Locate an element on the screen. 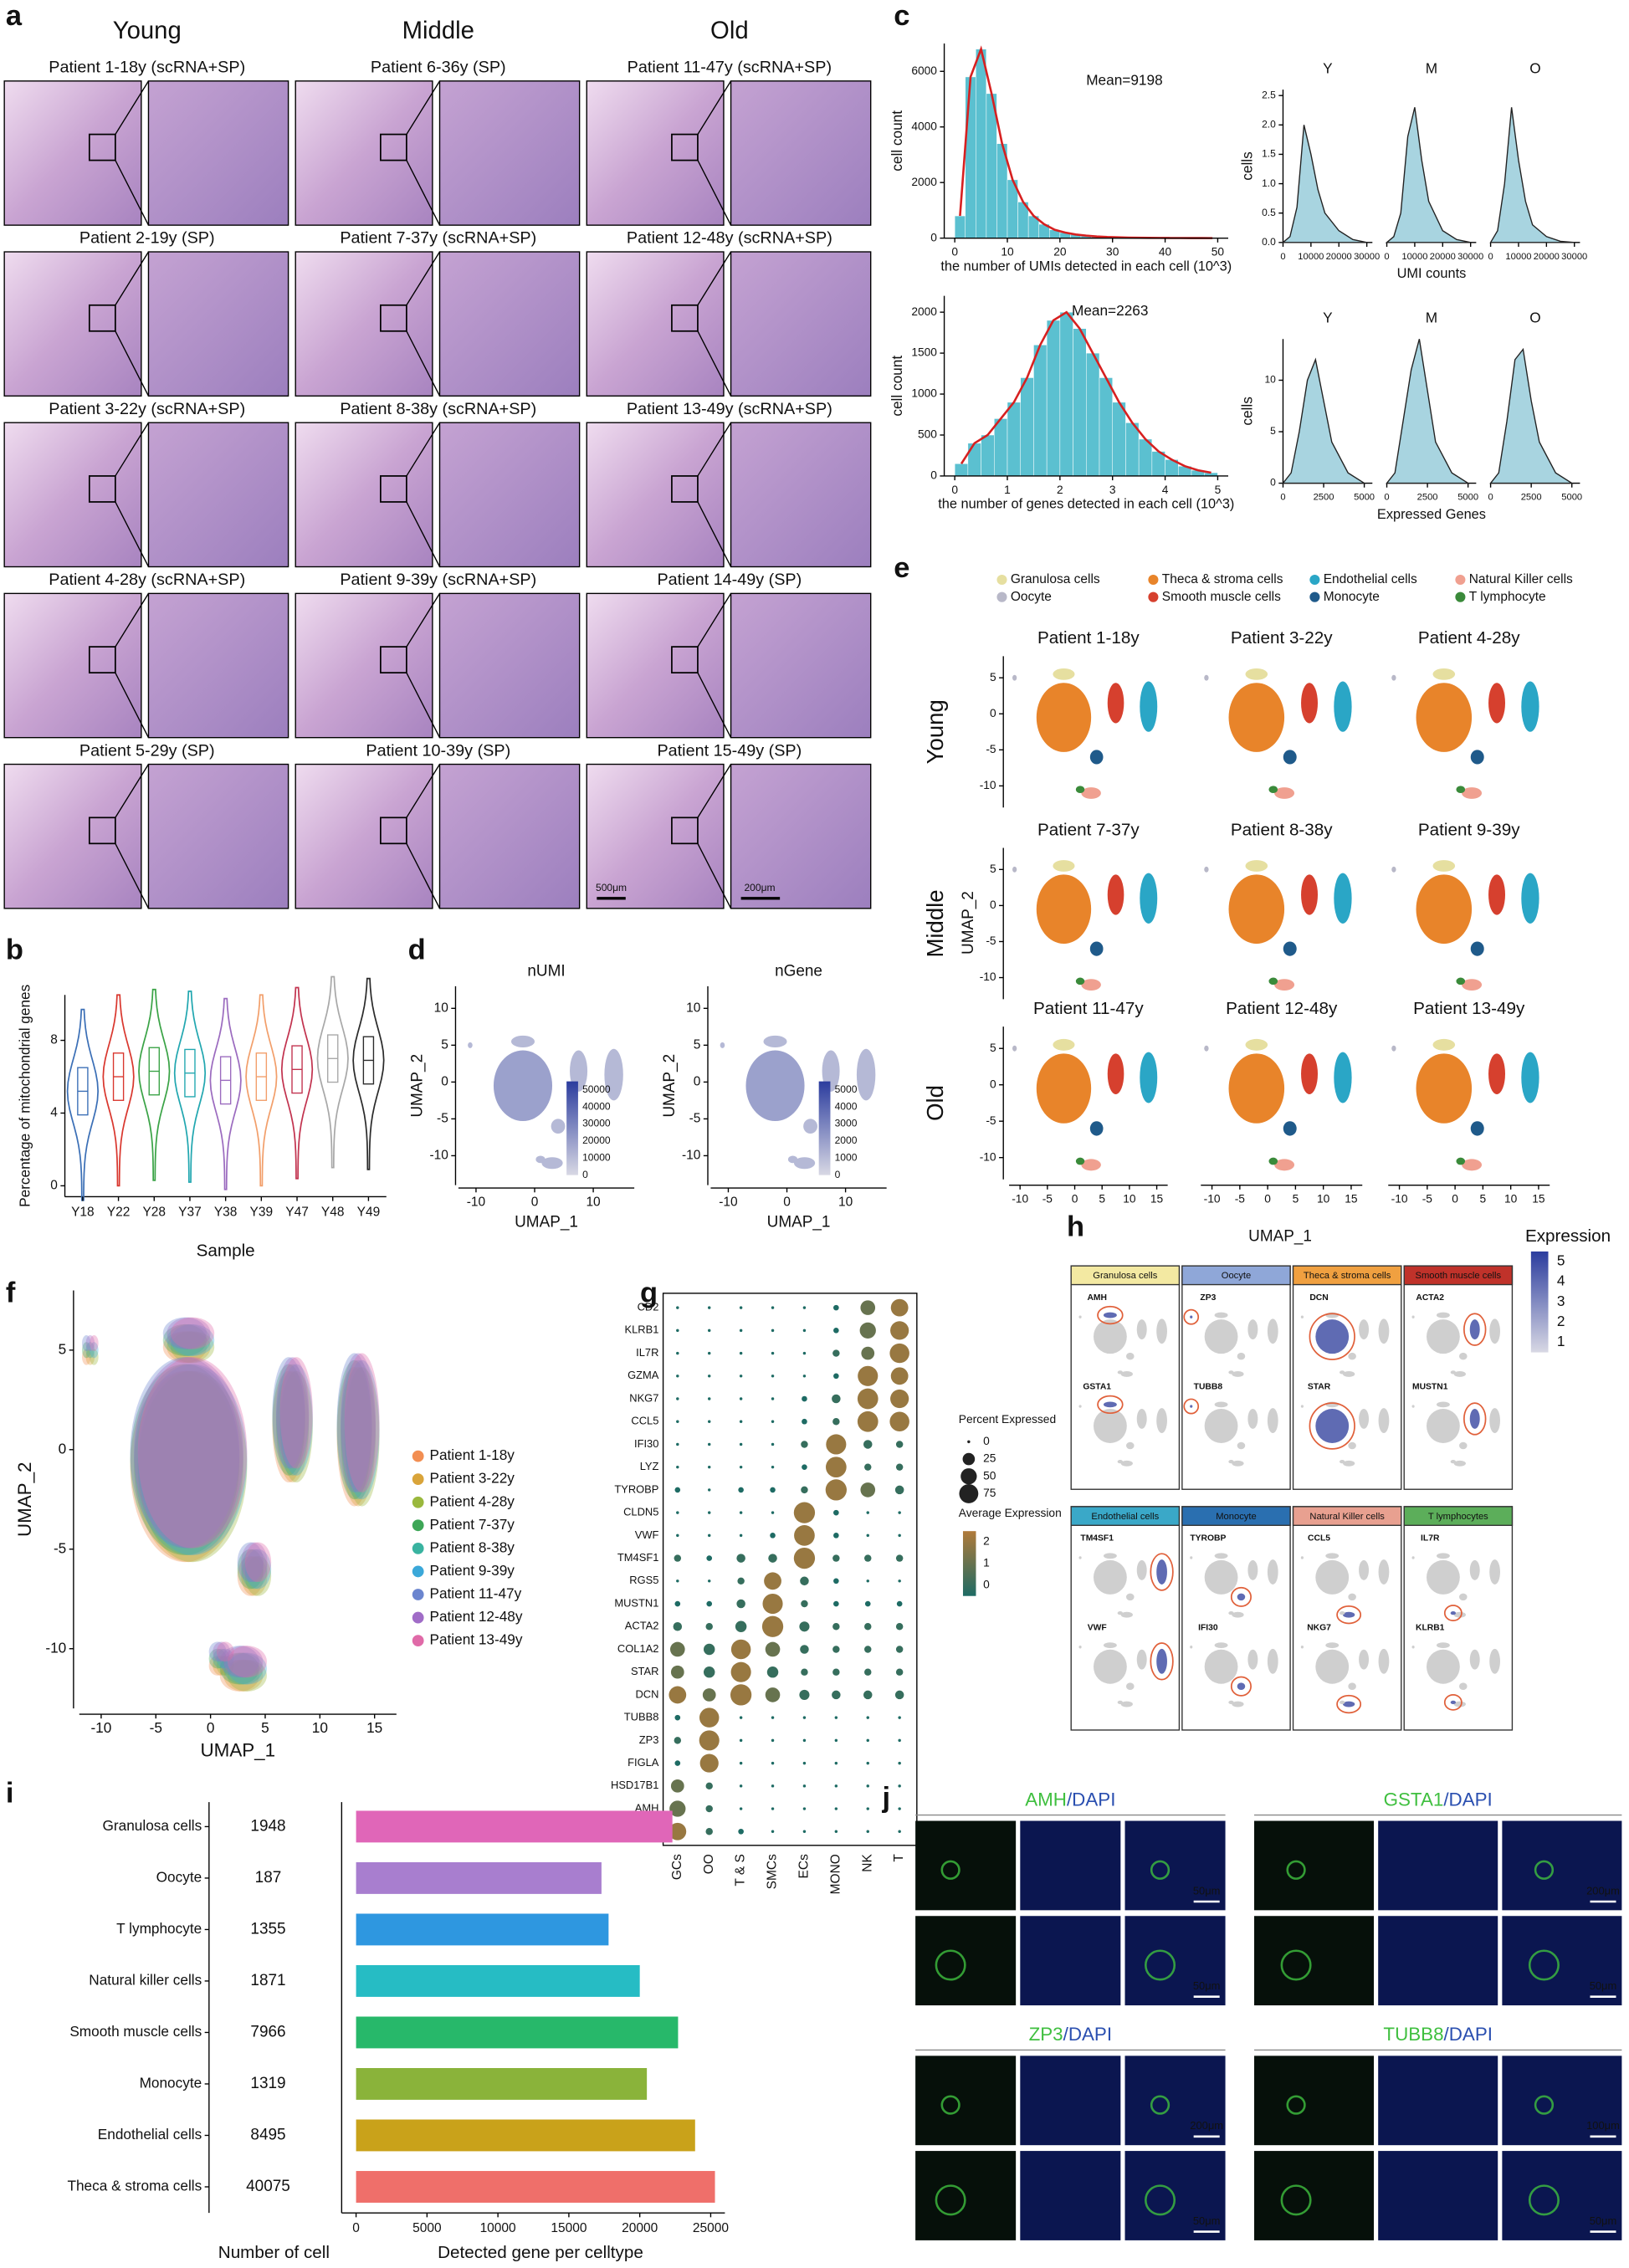 The width and height of the screenshot is (1629, 2268). colorbar-tick-label: 1000 is located at coordinates (846, 1157).